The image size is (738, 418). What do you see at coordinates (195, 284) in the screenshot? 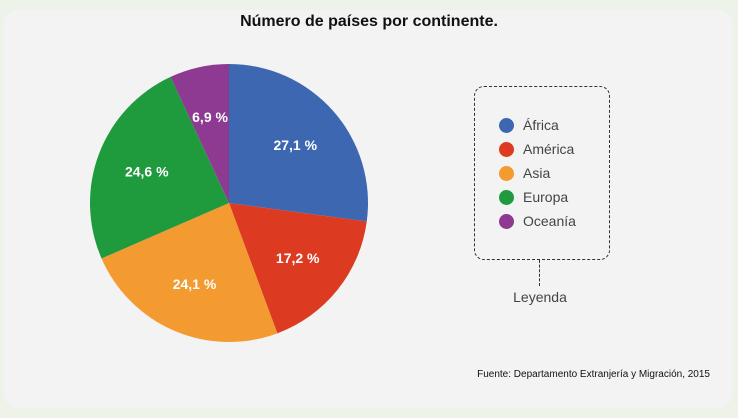
I see `data-label-asia: 24,1 %` at bounding box center [195, 284].